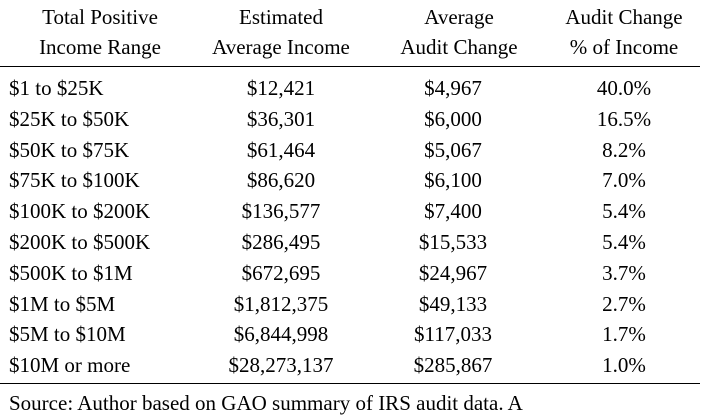  What do you see at coordinates (67, 334) in the screenshot?
I see `income-range-cell: $5M to $10M` at bounding box center [67, 334].